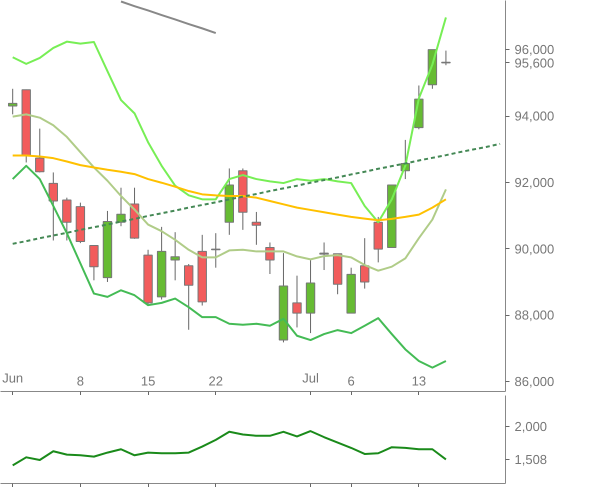 This screenshot has height=487, width=593. Describe the element at coordinates (534, 116) in the screenshot. I see `y-tick-label: 94,000` at that location.